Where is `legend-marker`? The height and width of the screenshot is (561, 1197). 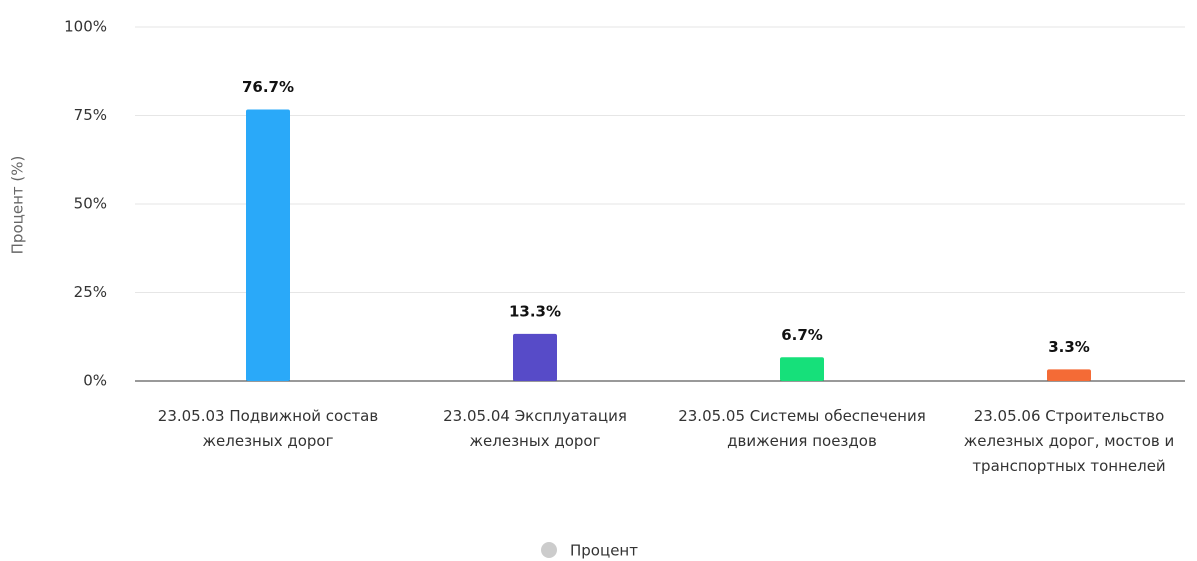 legend-marker is located at coordinates (549, 550).